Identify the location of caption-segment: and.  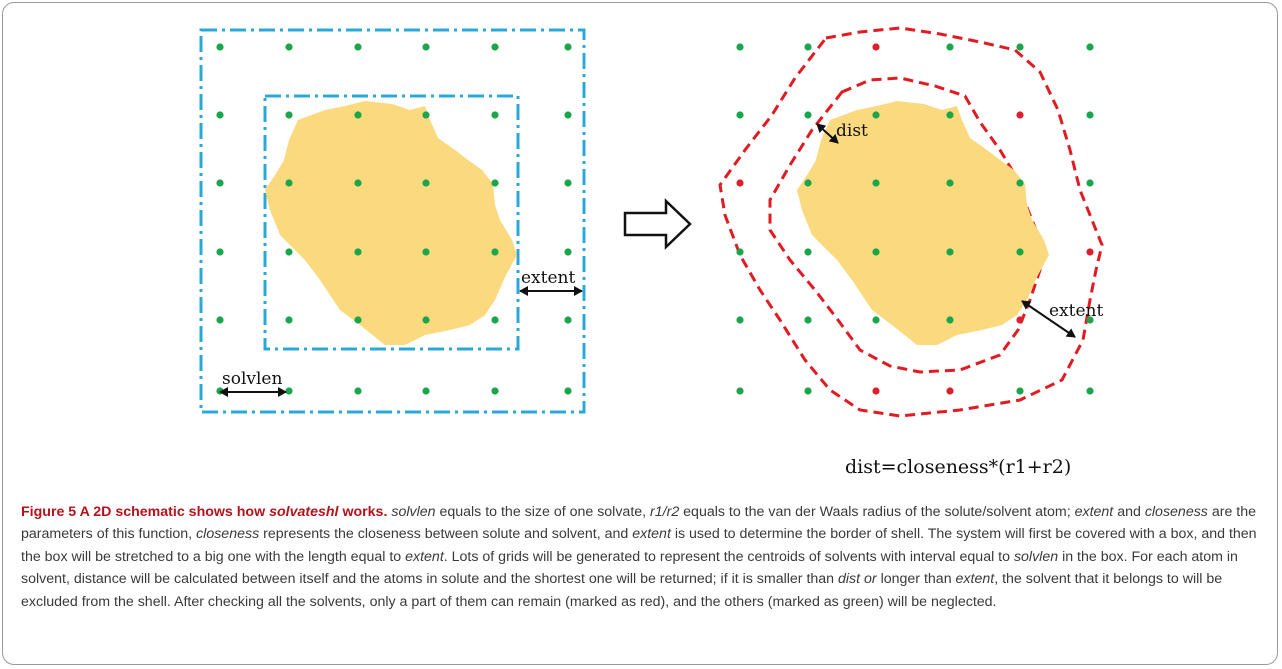
(1129, 512).